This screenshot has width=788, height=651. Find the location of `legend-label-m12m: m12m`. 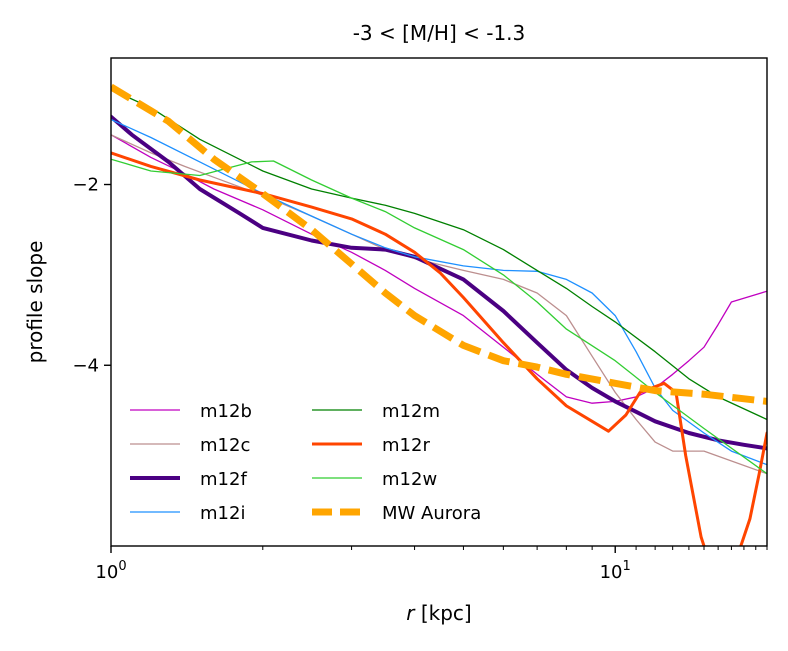

legend-label-m12m: m12m is located at coordinates (411, 411).